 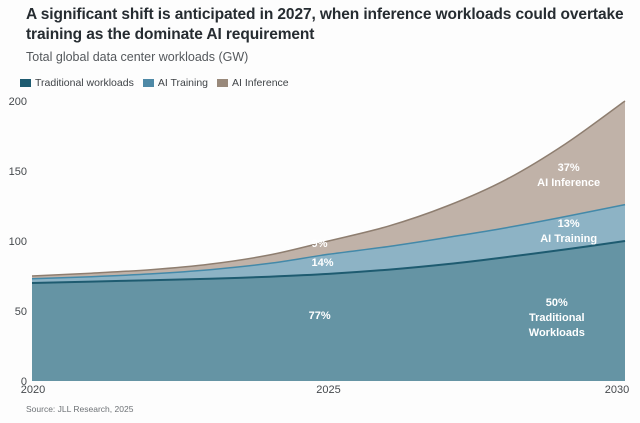 What do you see at coordinates (18, 172) in the screenshot?
I see `y-axis-tick-label: 150` at bounding box center [18, 172].